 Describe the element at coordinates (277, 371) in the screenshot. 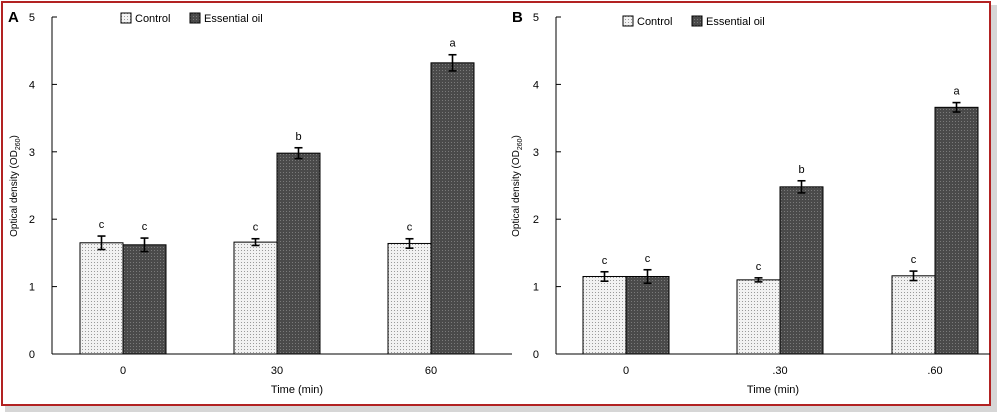

I see `x-tick-label: 30` at that location.